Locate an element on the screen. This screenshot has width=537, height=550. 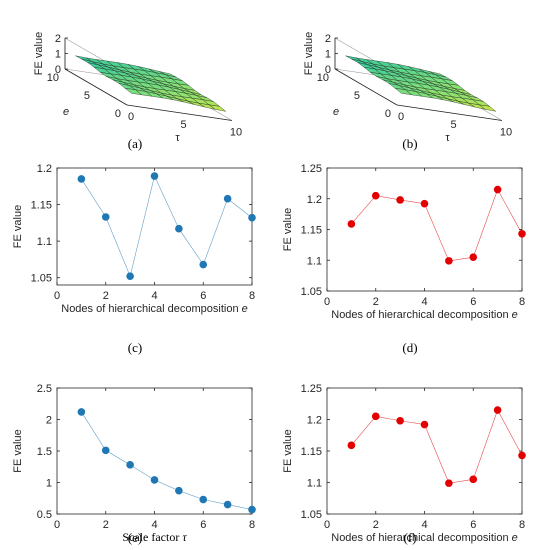
surface-patch is located at coordinates (217, 108).